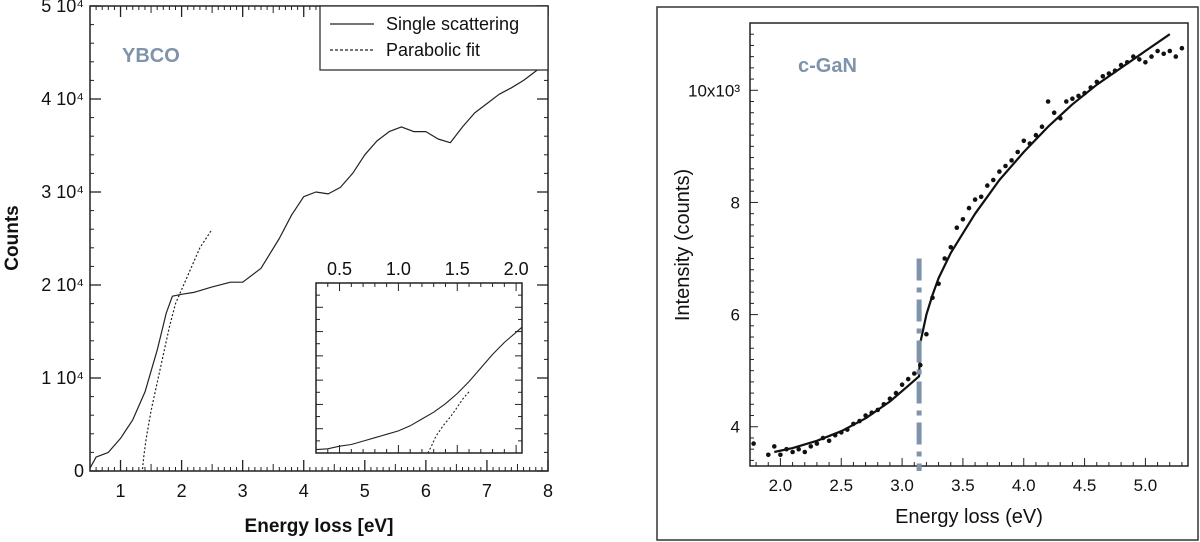 Image resolution: width=1200 pixels, height=542 pixels. I want to click on left-x-axis-title: Energy loss [eV], so click(319, 526).